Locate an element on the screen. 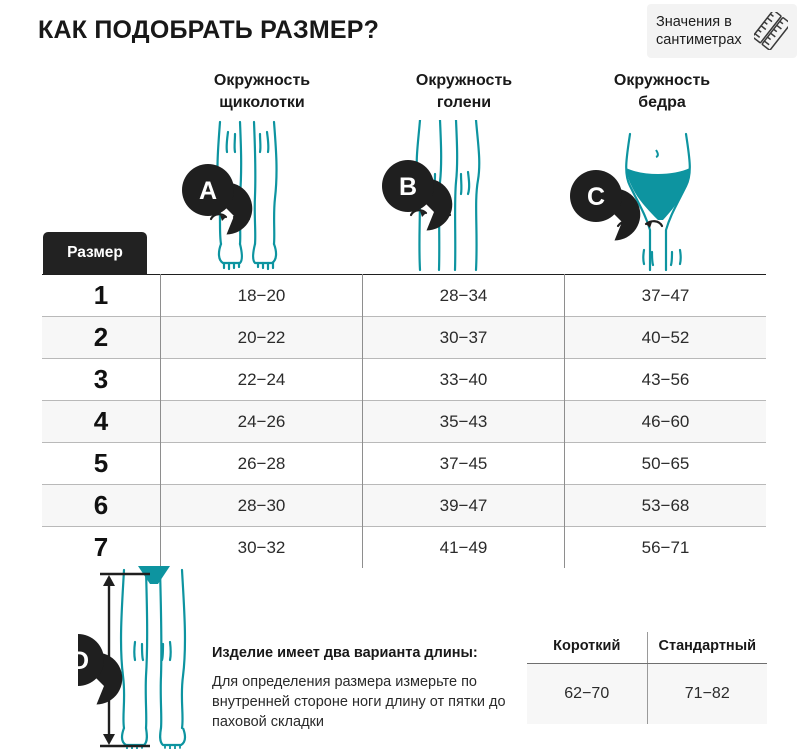 This screenshot has height=749, width=805. cell-size: 1 is located at coordinates (101, 295).